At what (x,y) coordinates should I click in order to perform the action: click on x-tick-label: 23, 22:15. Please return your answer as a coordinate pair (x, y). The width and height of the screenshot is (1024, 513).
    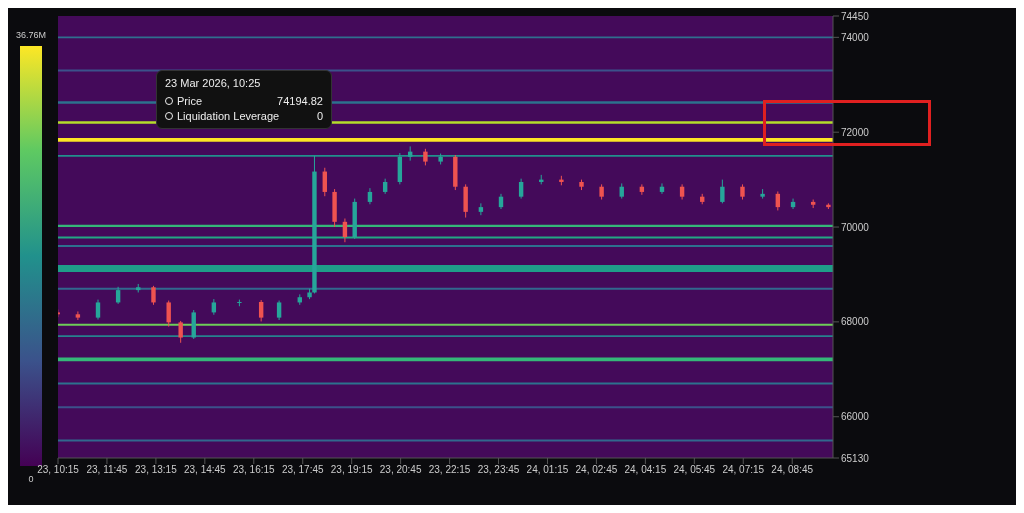
    Looking at the image, I should click on (449, 470).